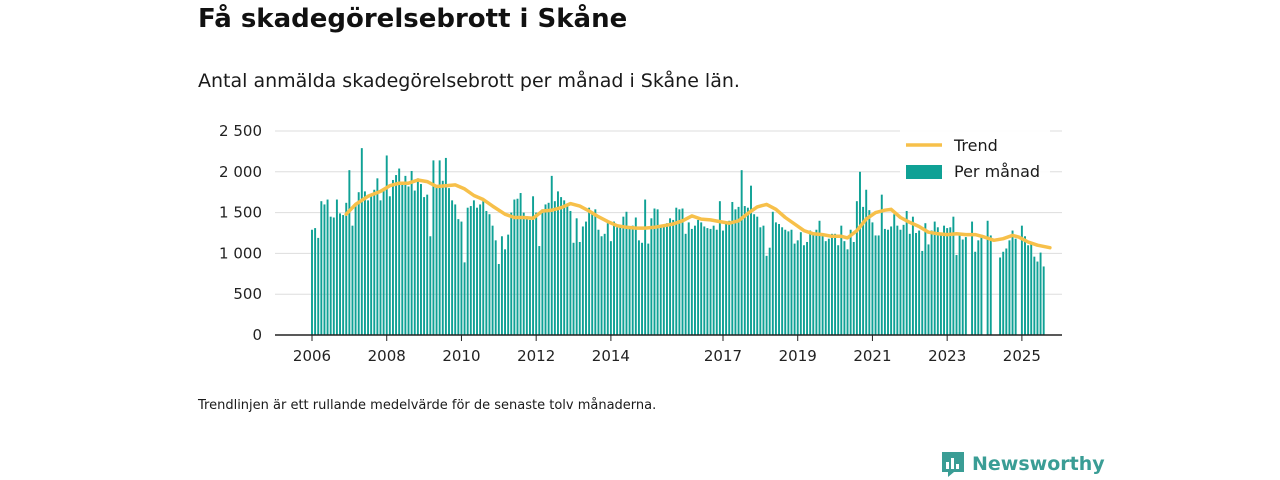 This screenshot has height=480, width=1280. What do you see at coordinates (461, 356) in the screenshot?
I see `x-tick-label: 2010` at bounding box center [461, 356].